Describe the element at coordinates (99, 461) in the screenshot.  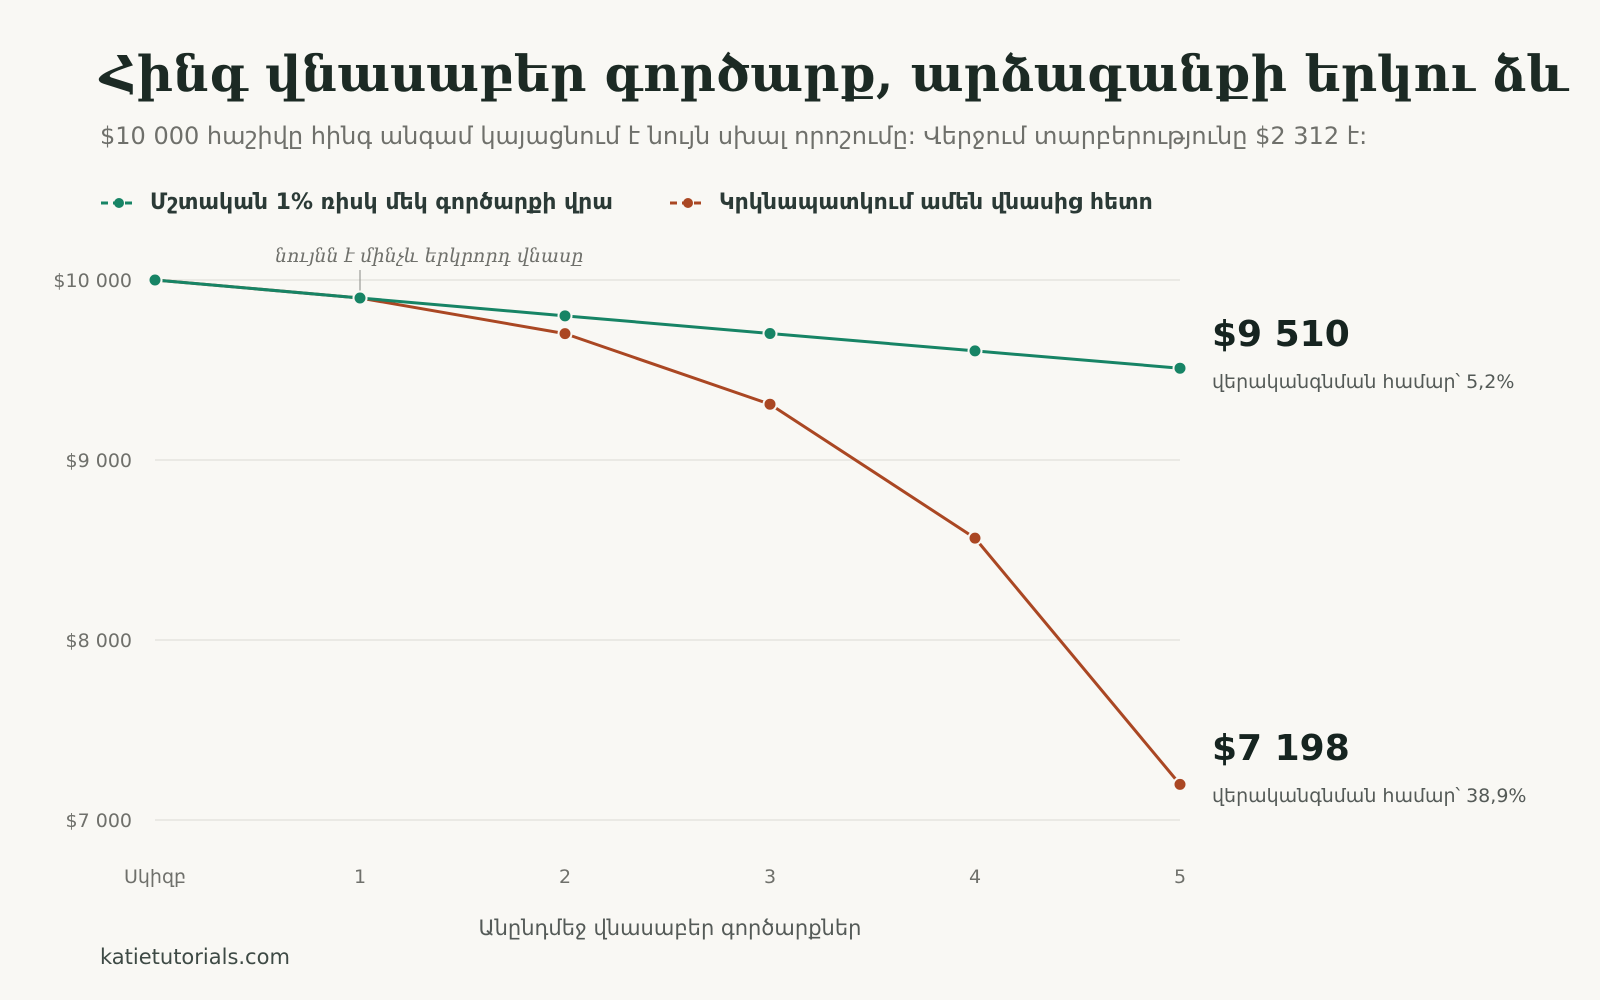
I see `y-tick-label-1: $9 000` at that location.